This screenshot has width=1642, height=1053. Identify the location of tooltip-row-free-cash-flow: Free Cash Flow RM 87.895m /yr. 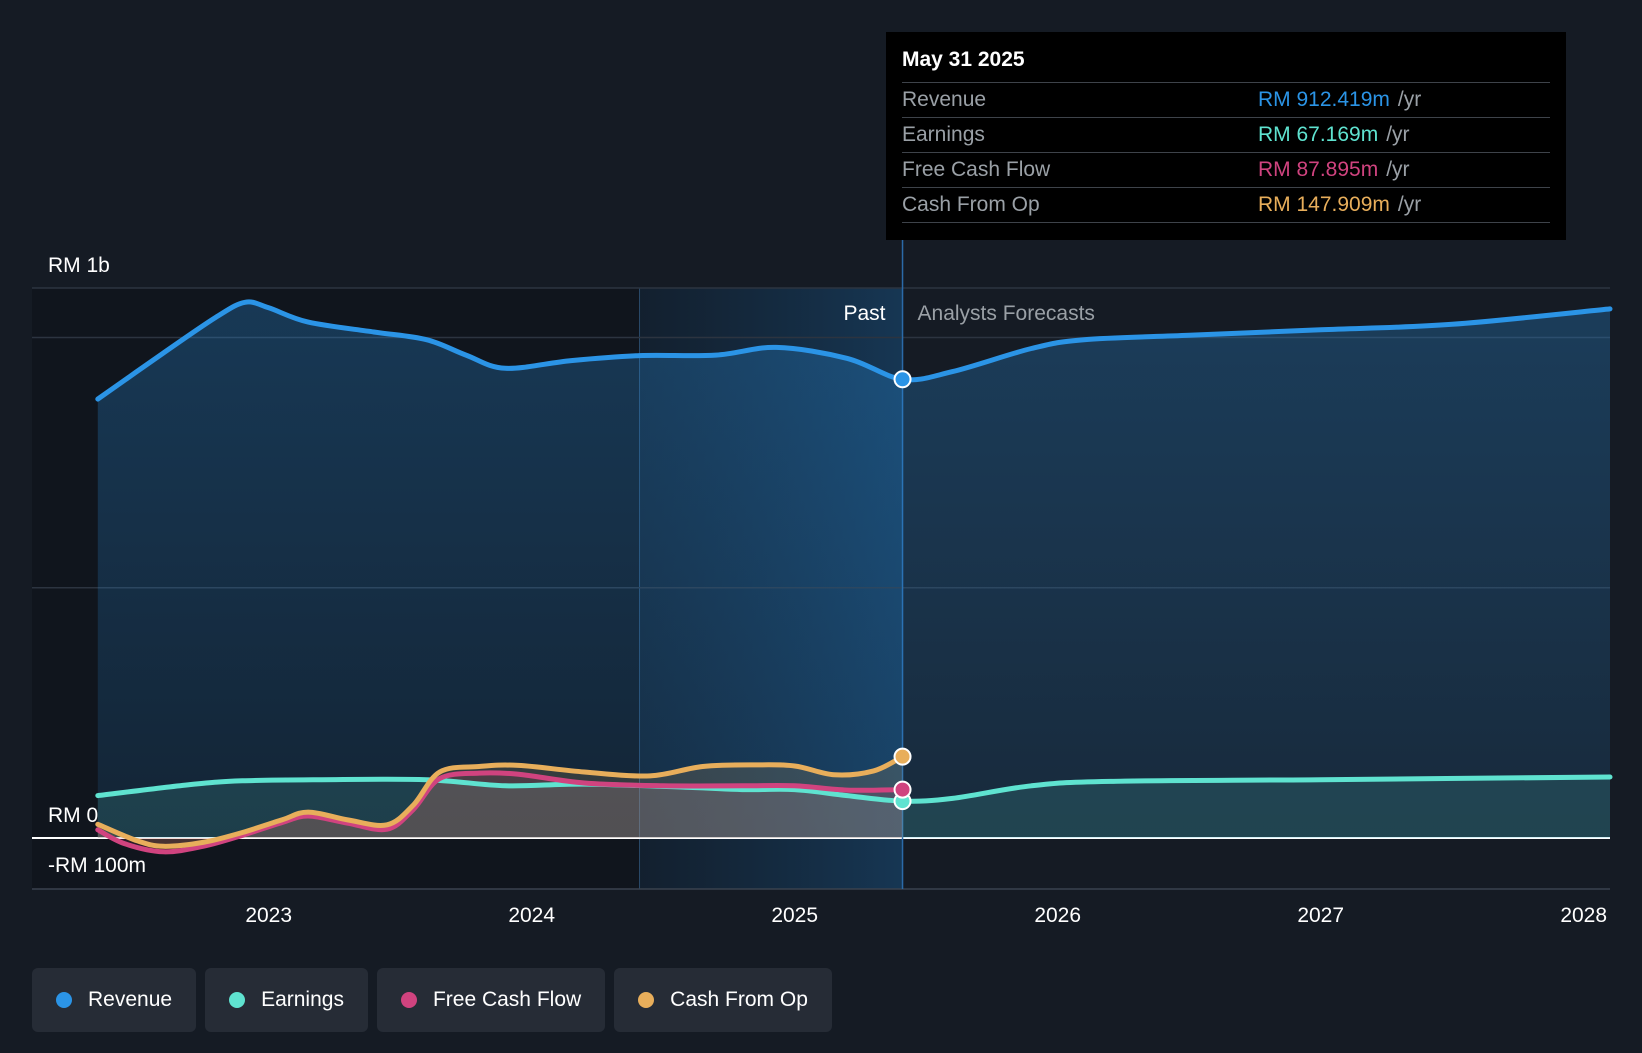
(1226, 169).